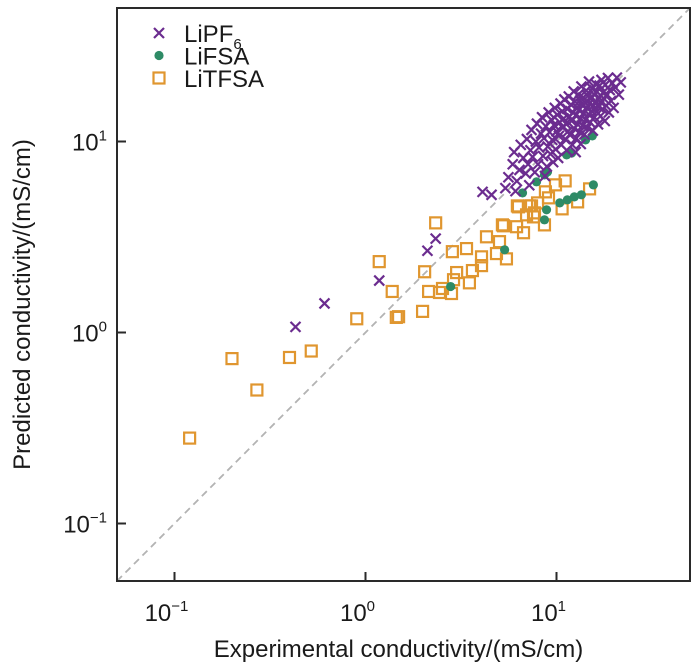 The image size is (700, 670). I want to click on y-tick-label: 10¹, so click(89, 142).